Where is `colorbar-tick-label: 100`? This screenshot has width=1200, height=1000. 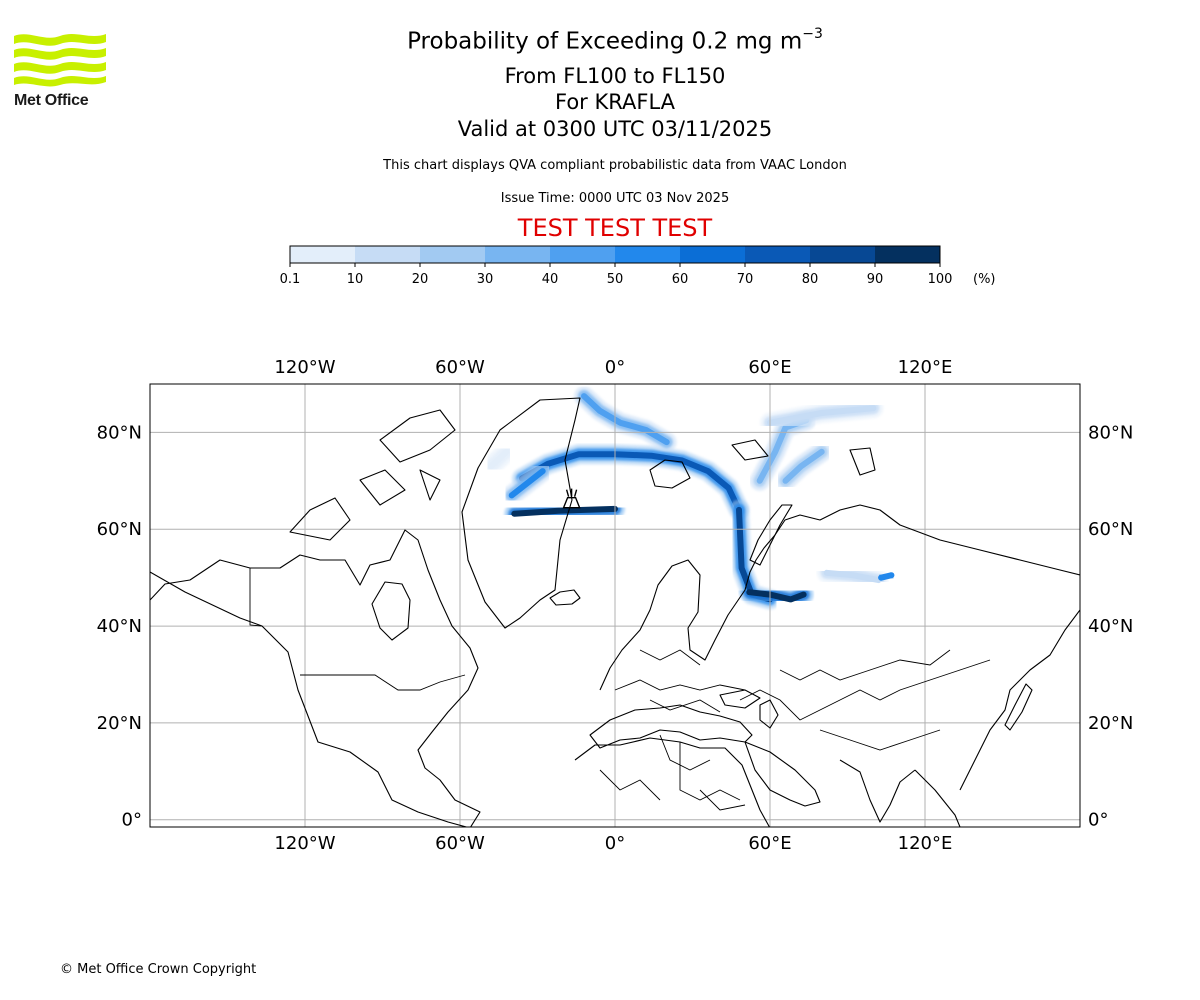
colorbar-tick-label: 100 is located at coordinates (940, 279).